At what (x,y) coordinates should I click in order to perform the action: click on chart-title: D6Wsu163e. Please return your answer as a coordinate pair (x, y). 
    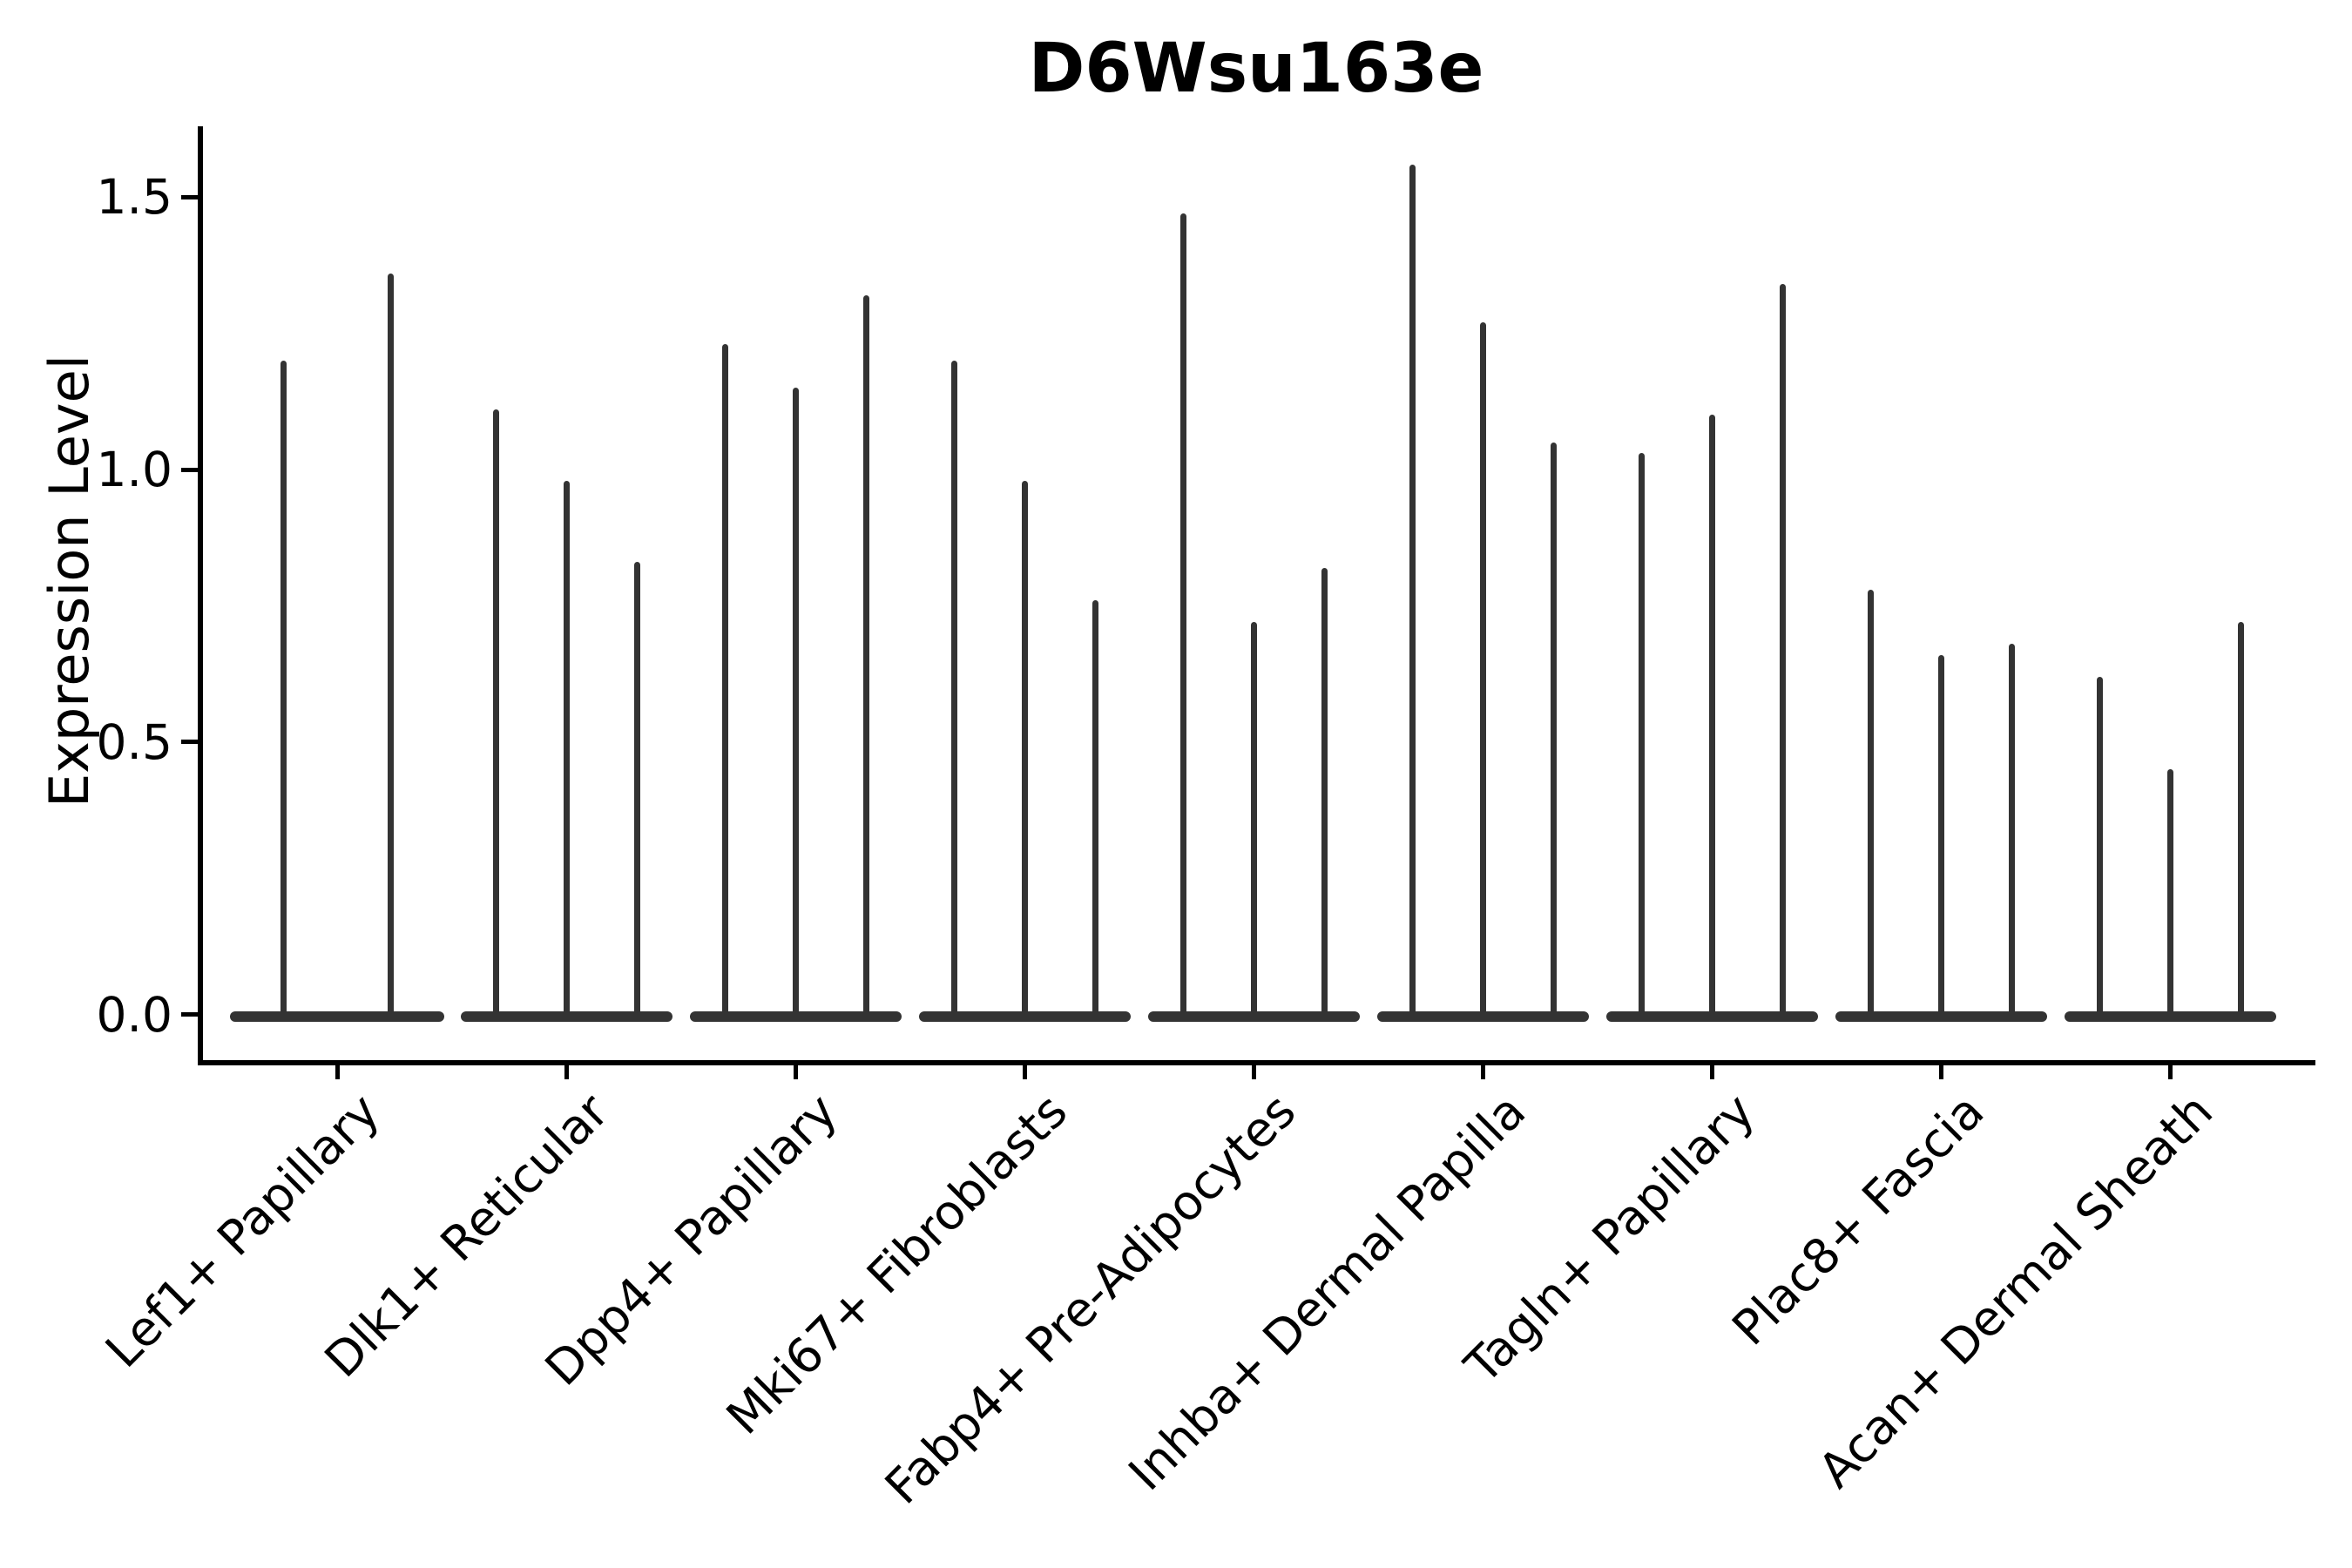
    Looking at the image, I should click on (1256, 69).